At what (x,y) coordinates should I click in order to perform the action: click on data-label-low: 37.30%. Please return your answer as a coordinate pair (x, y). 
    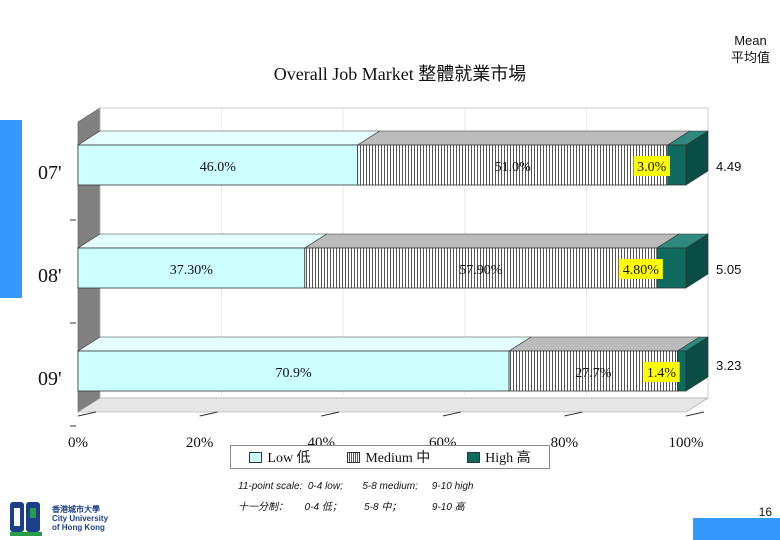
    Looking at the image, I should click on (192, 270).